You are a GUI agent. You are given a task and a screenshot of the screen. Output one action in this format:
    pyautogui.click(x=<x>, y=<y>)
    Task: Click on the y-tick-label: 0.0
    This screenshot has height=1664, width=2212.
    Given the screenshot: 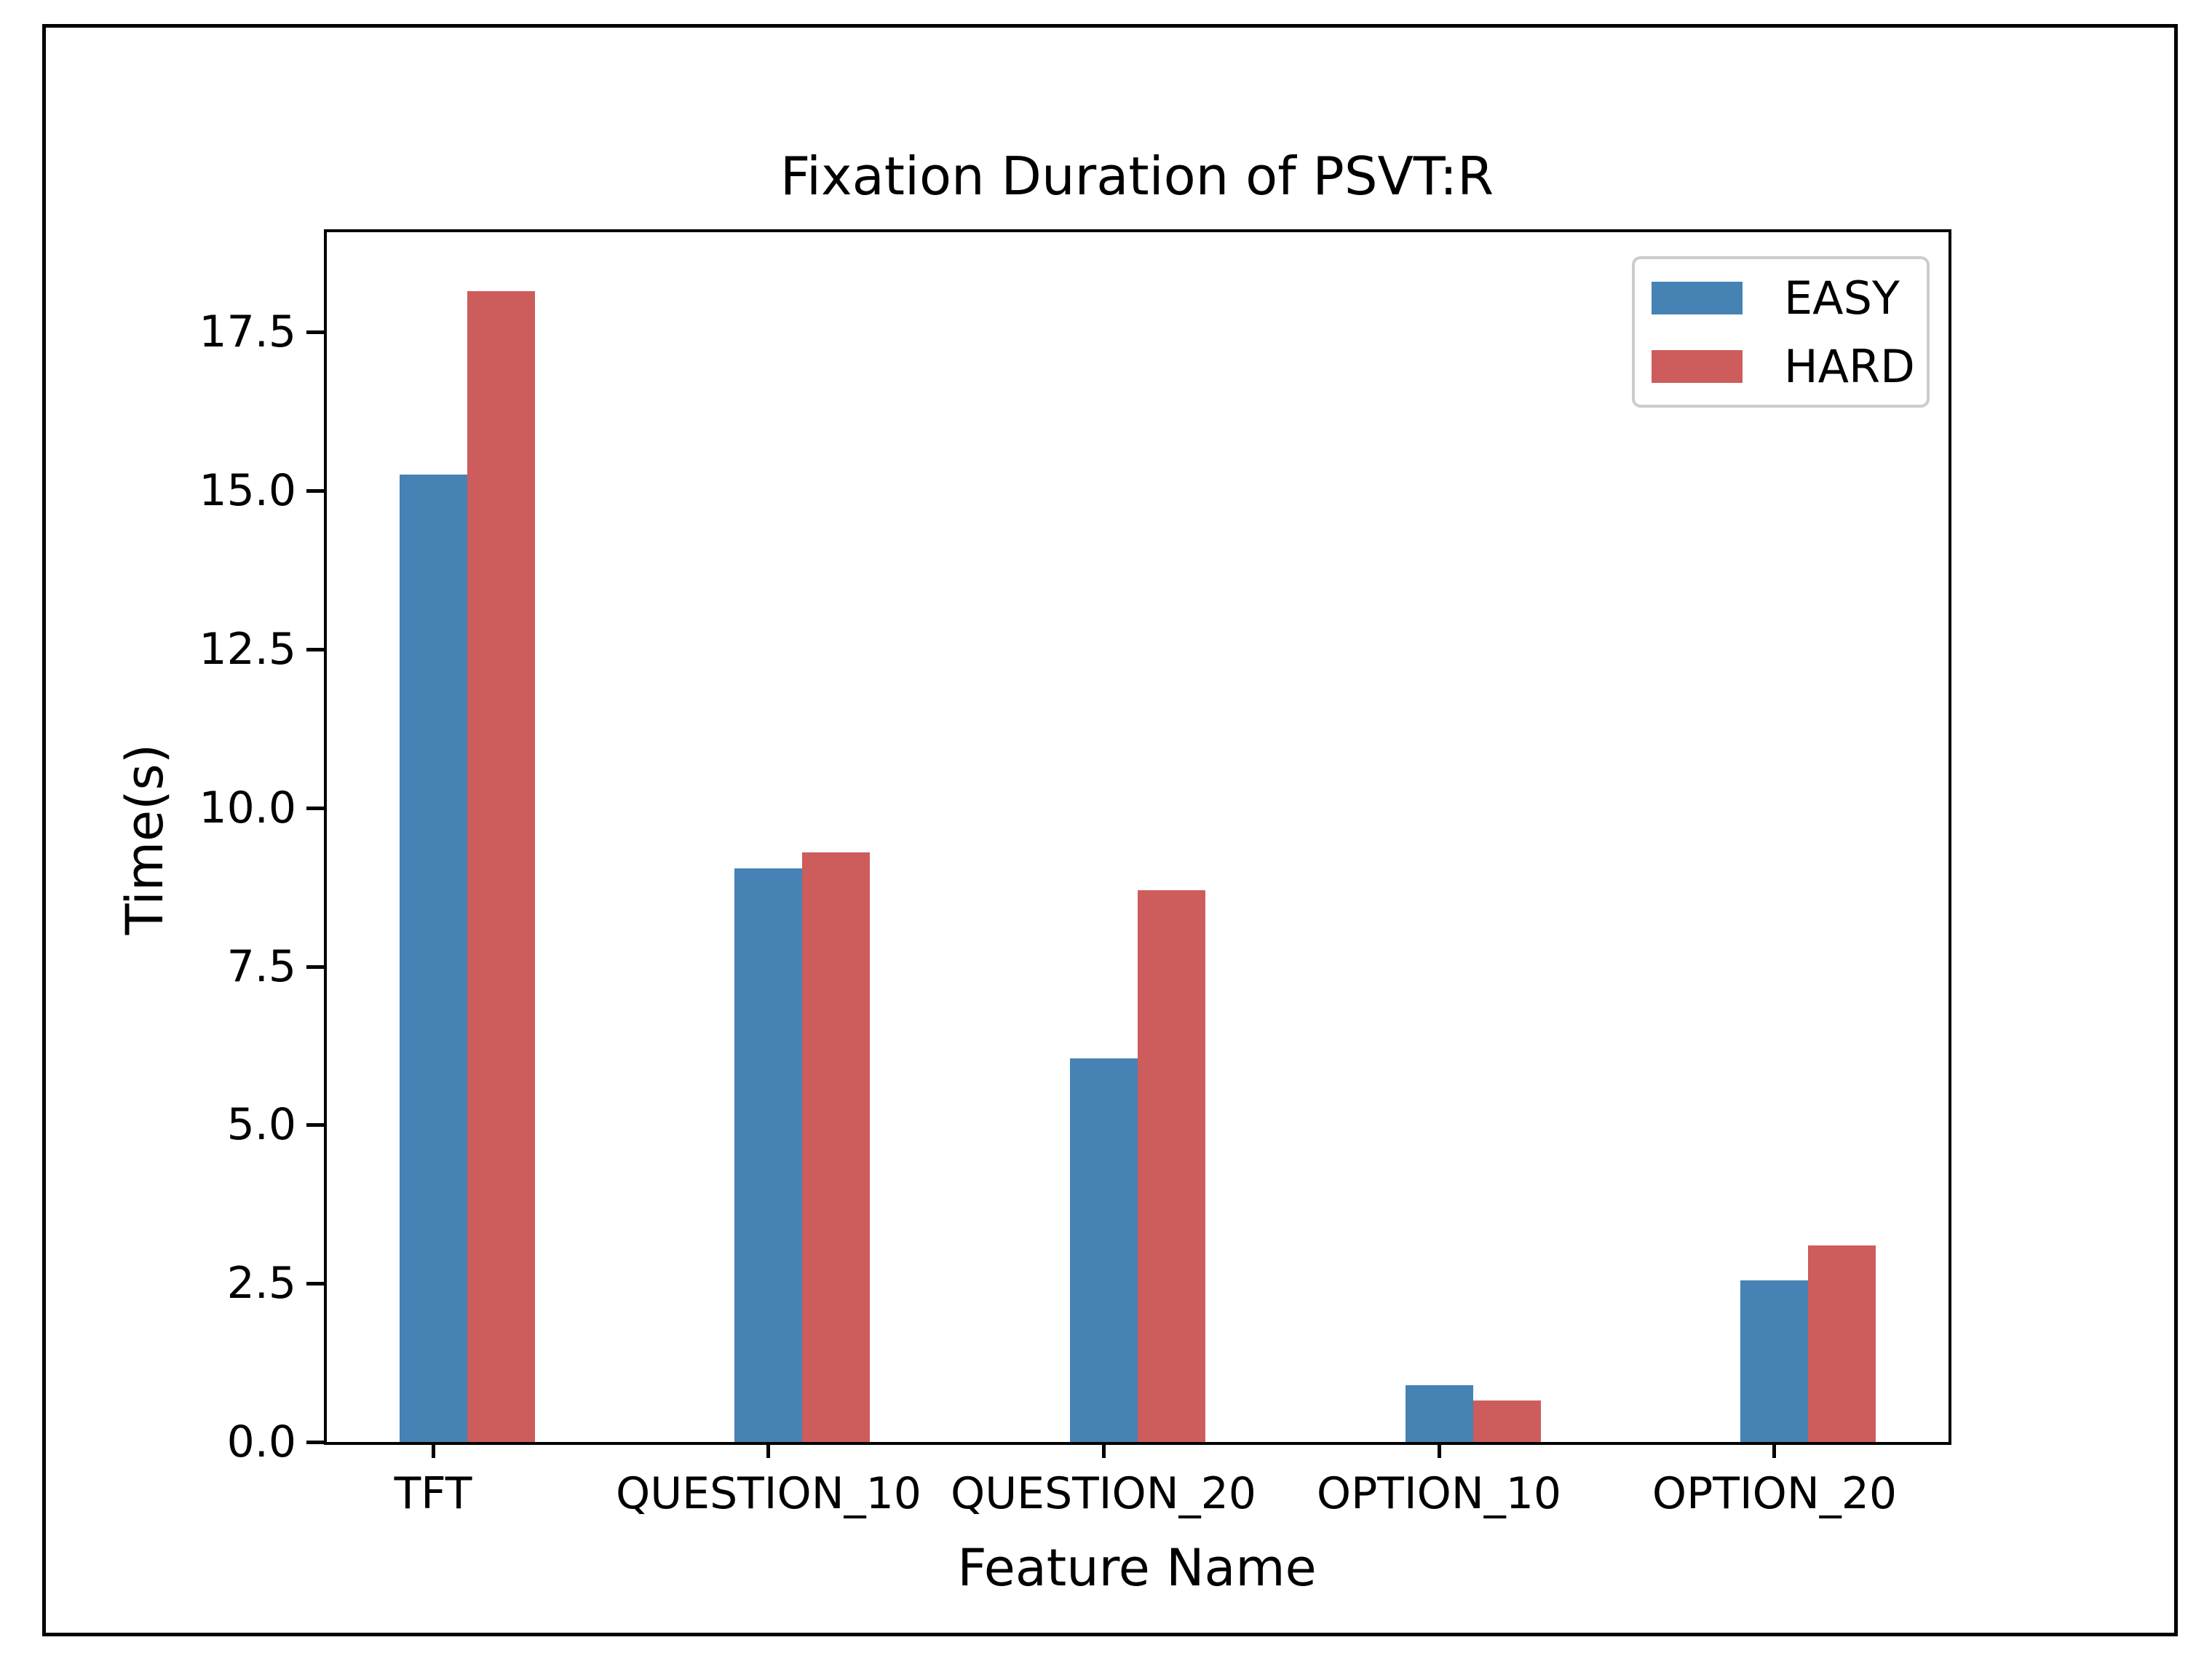 What is the action you would take?
    pyautogui.click(x=261, y=1442)
    